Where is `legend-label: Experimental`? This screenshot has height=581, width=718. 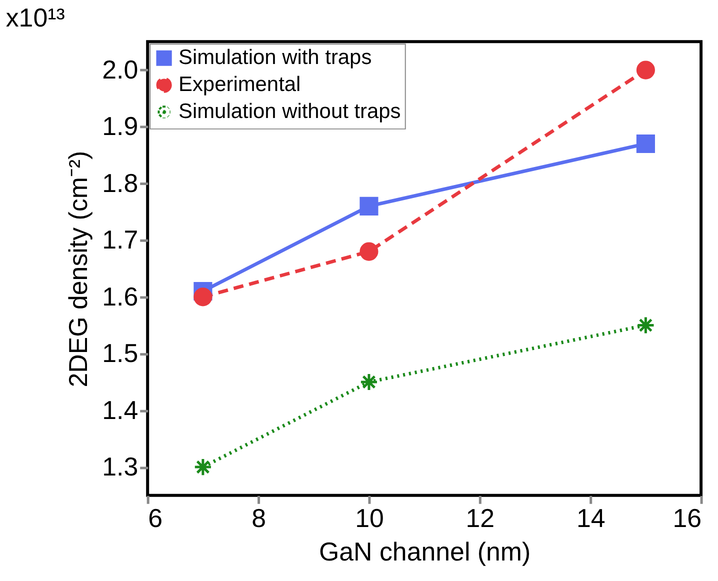 legend-label: Experimental is located at coordinates (239, 84).